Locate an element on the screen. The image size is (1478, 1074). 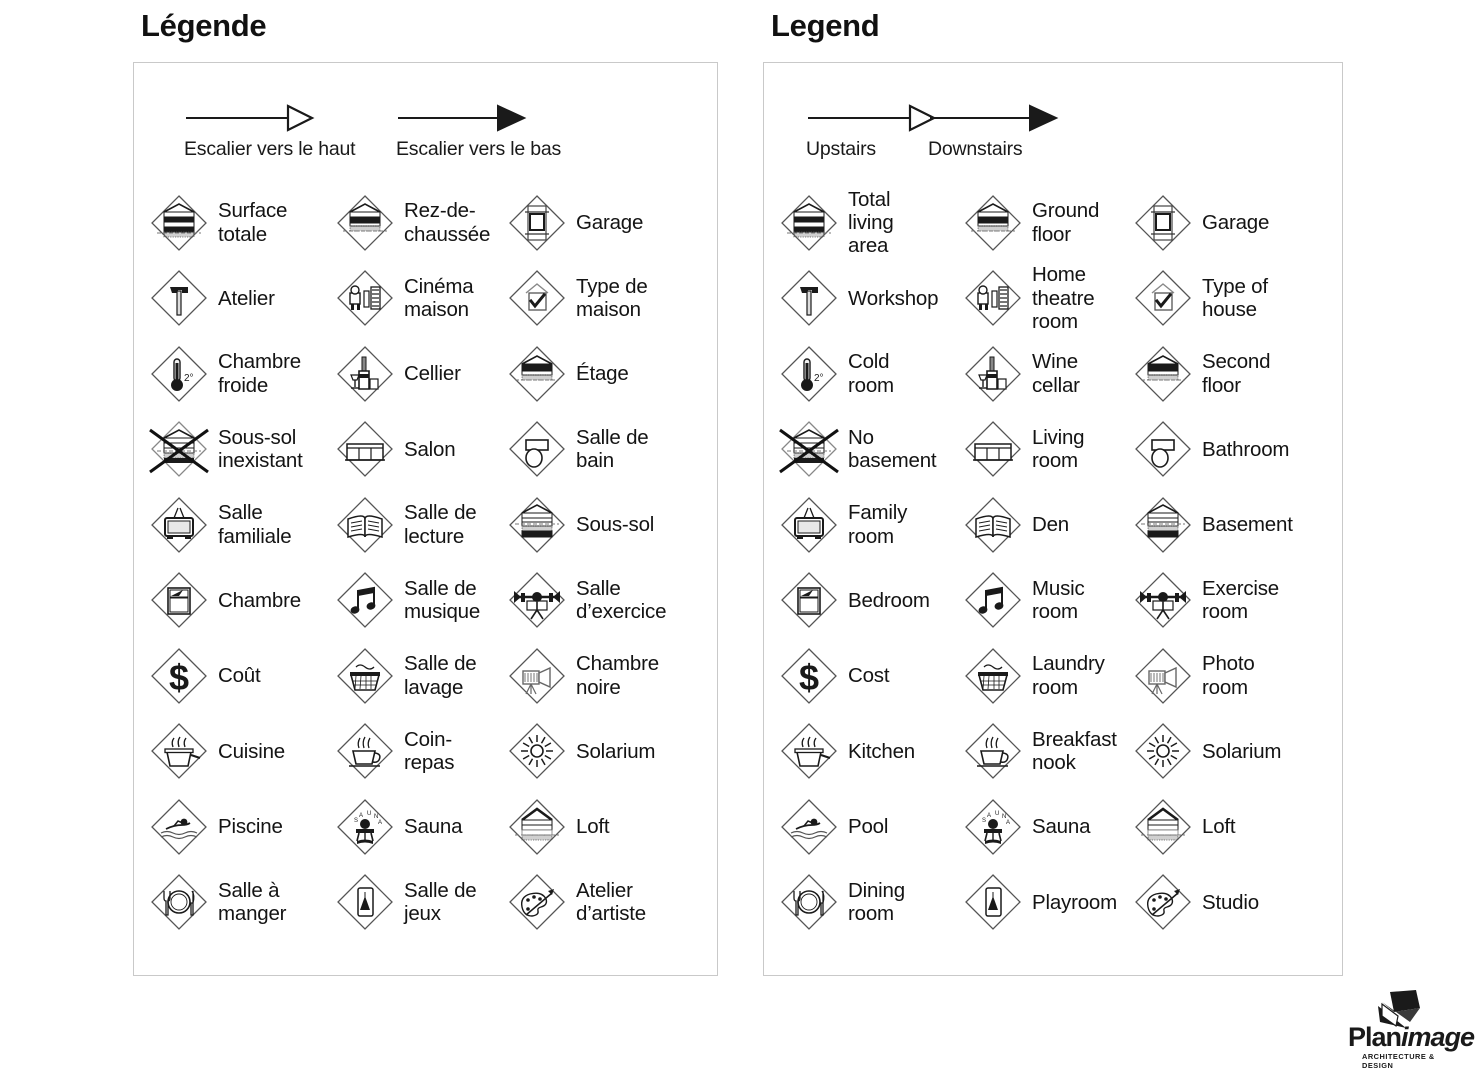
legend-label-line: bain is located at coordinates (595, 461).